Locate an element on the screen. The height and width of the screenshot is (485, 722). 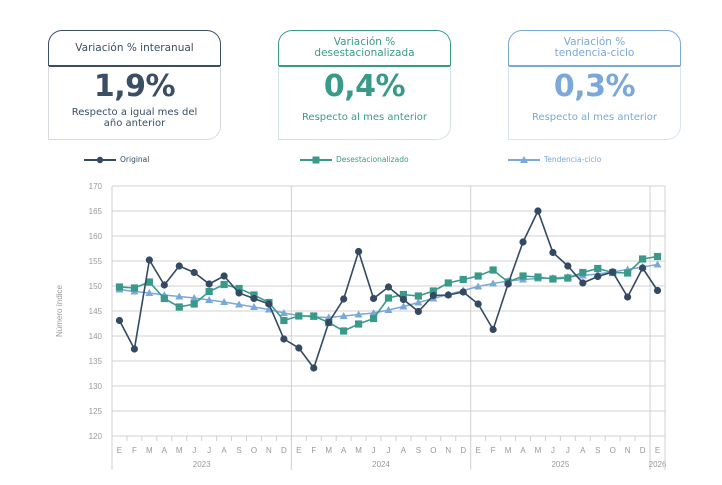
year-label: 2025 is located at coordinates (560, 464).